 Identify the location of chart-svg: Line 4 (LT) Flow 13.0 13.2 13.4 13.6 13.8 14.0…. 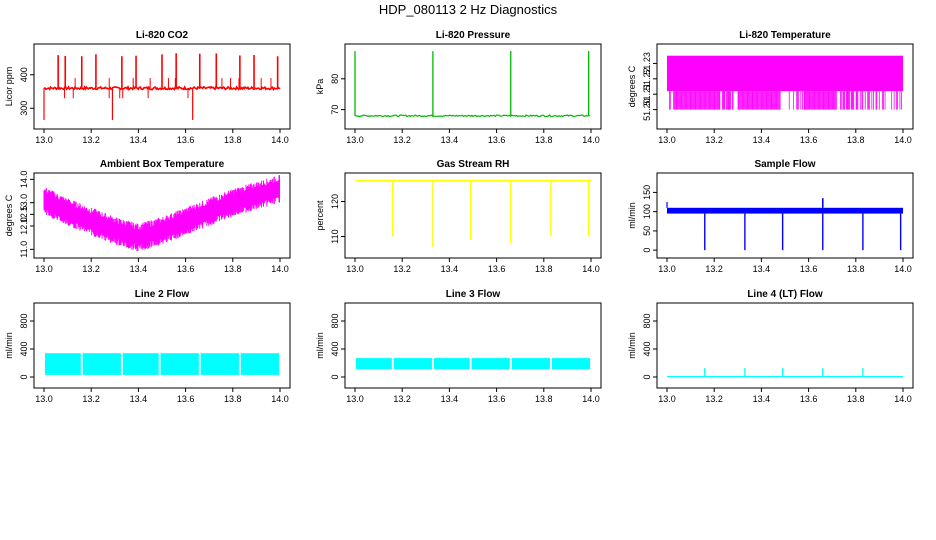
(770, 346).